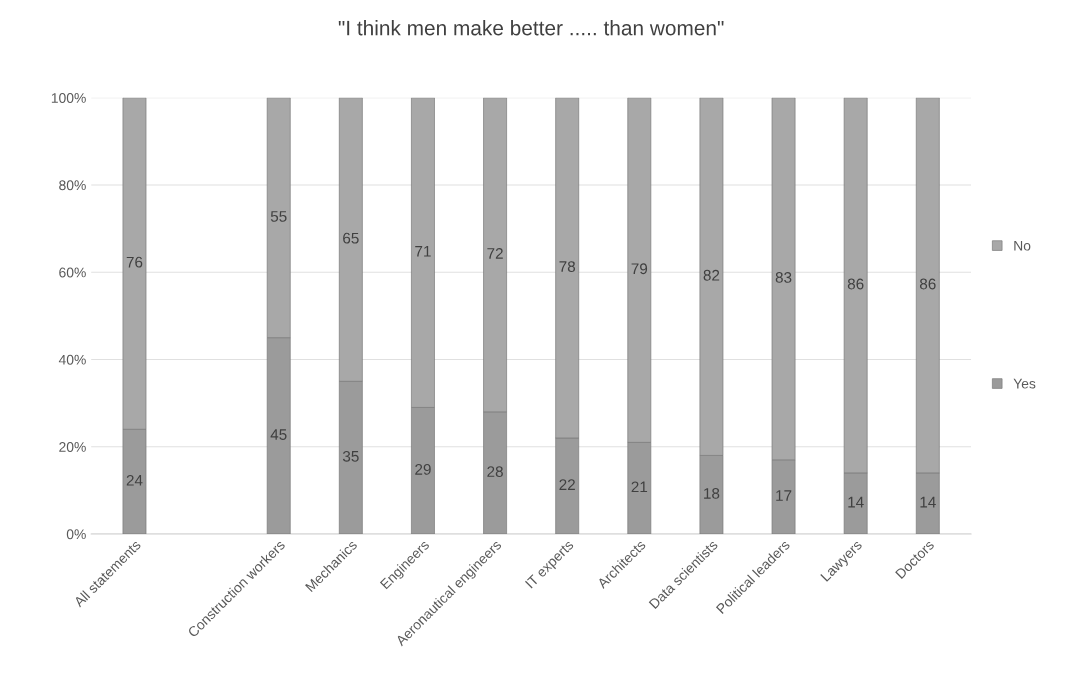  I want to click on chart-title: "I think men make better ..... than women", so click(531, 28).